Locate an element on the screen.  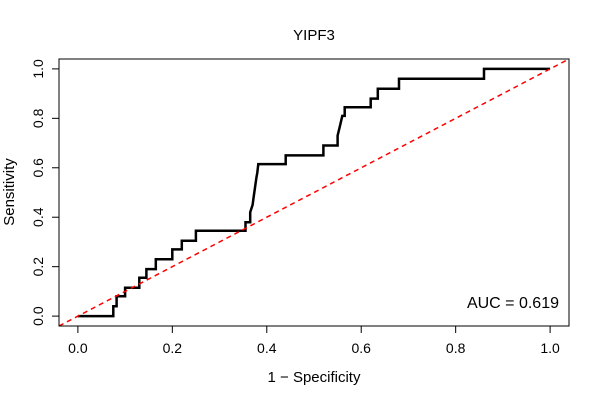
y-tick-label: 0.2 is located at coordinates (38, 267).